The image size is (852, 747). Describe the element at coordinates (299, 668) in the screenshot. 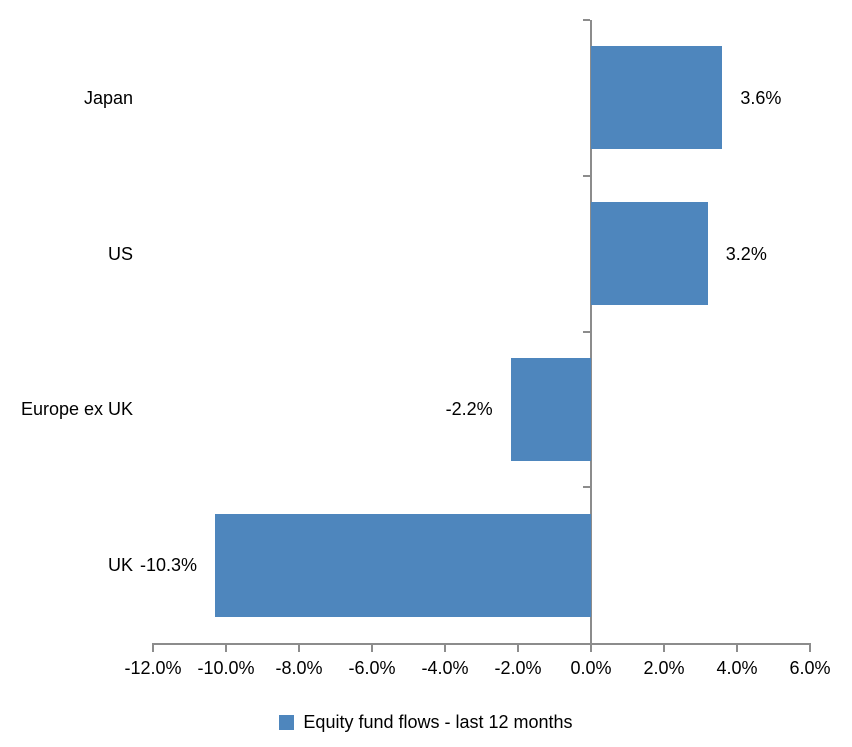

I see `x-axis-tick-label: -8.0%` at that location.